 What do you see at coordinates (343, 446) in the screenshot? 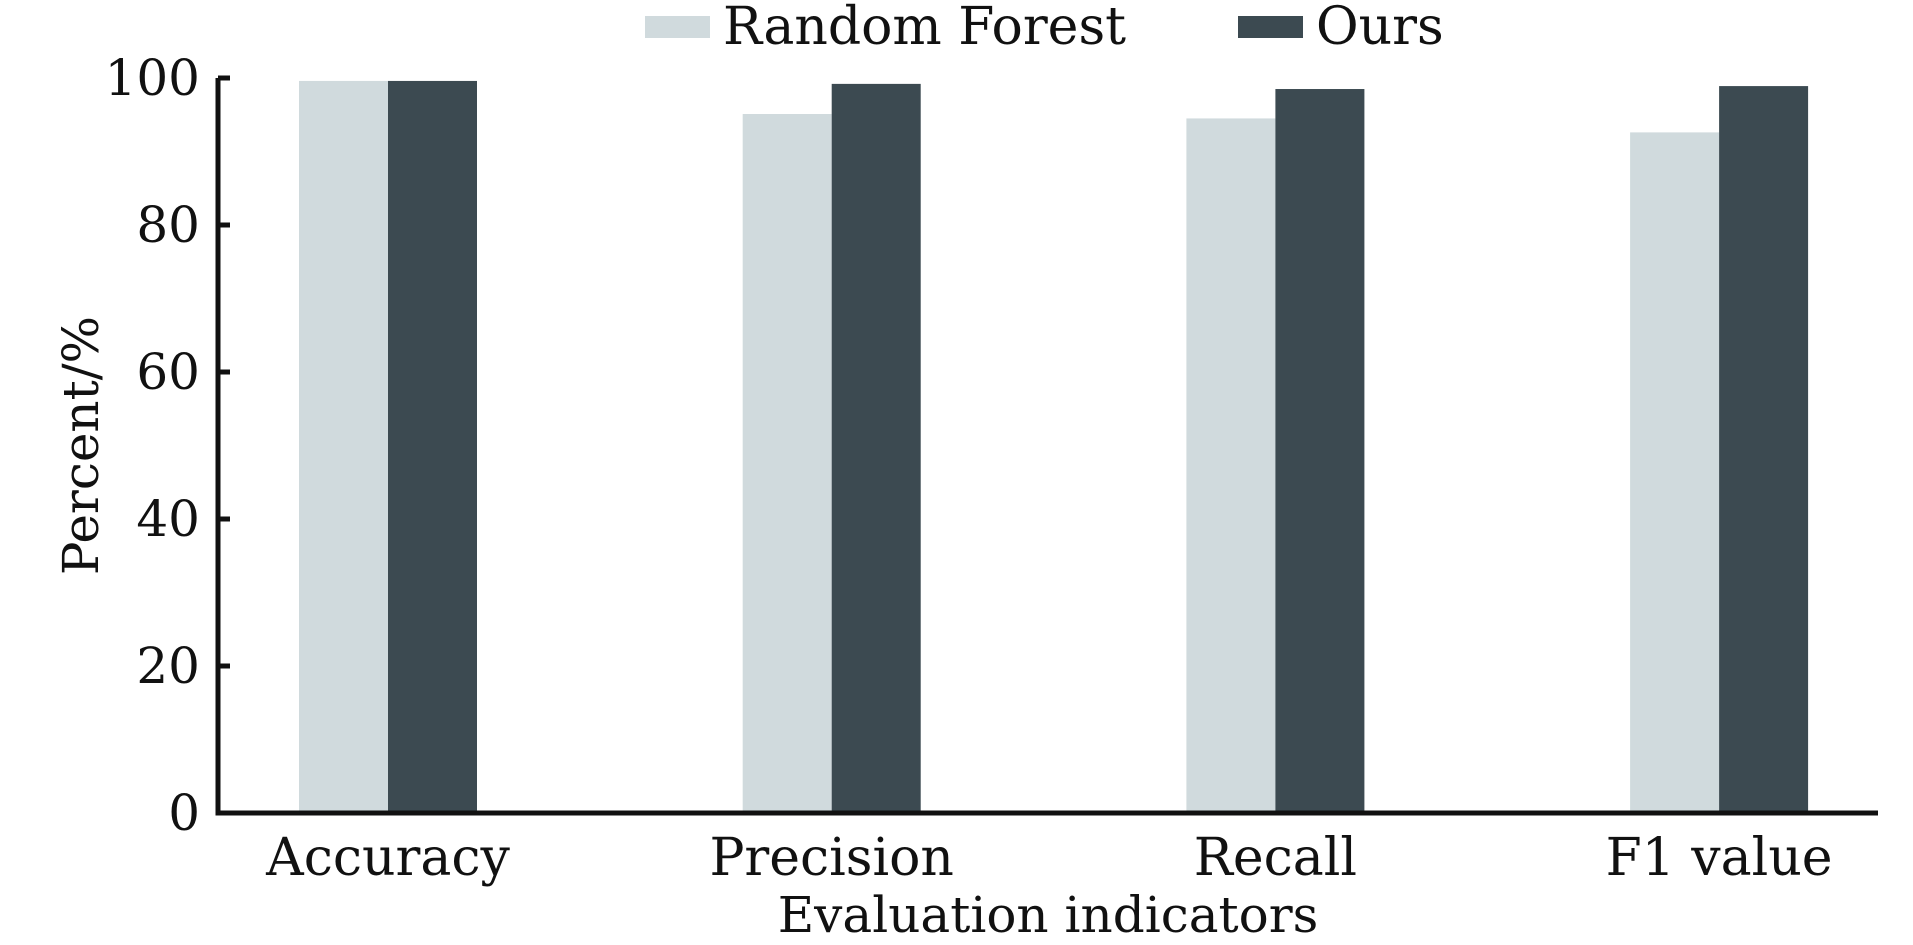
I see `bar-random-forest-accuracy` at bounding box center [343, 446].